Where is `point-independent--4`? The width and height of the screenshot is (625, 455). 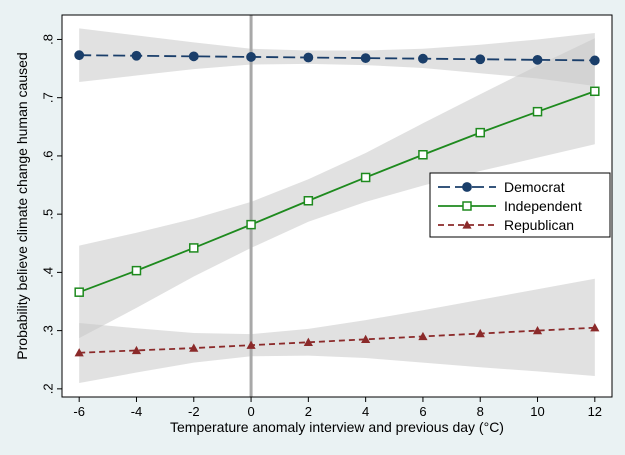 point-independent--4 is located at coordinates (136, 270).